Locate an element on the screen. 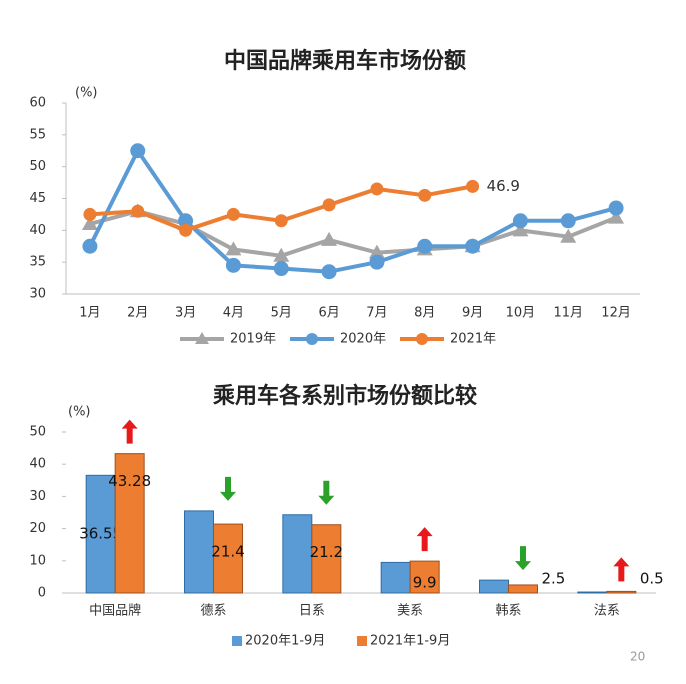 Image resolution: width=686 pixels, height=684 pixels. watermark: 20 is located at coordinates (637, 657).